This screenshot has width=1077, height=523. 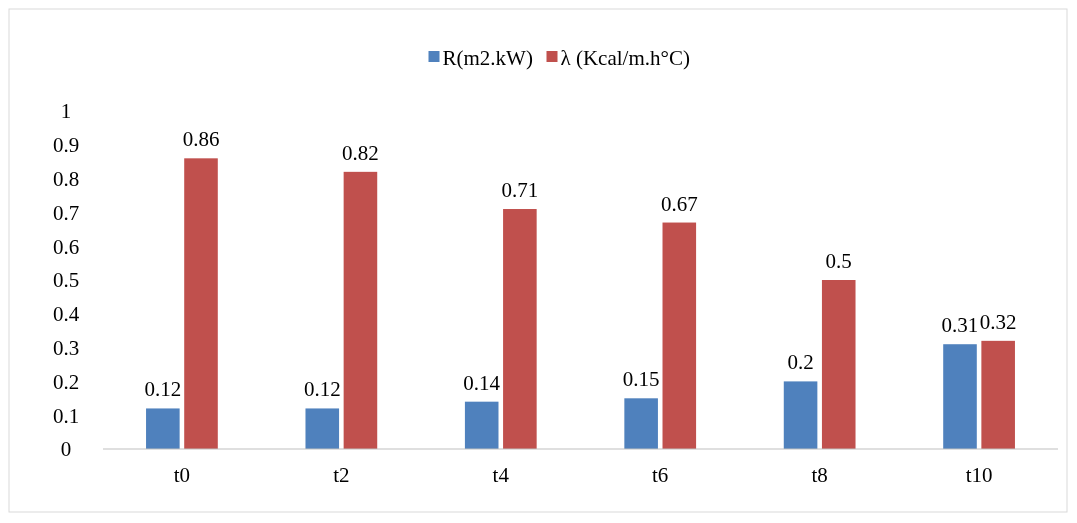 I want to click on x-tick-label: t6, so click(x=660, y=475).